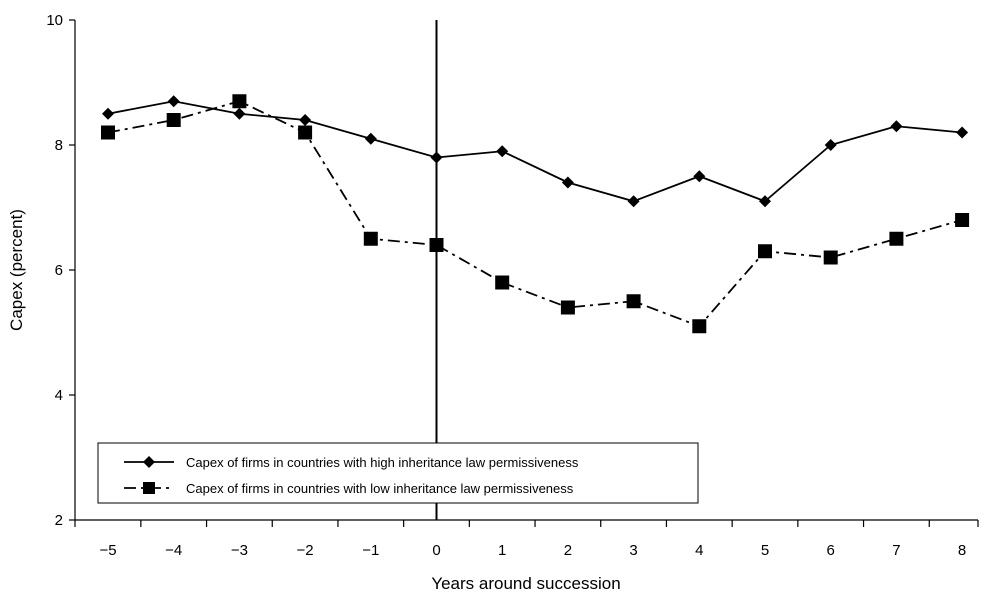 This screenshot has width=994, height=597. What do you see at coordinates (765, 550) in the screenshot?
I see `x-tick-label: 5` at bounding box center [765, 550].